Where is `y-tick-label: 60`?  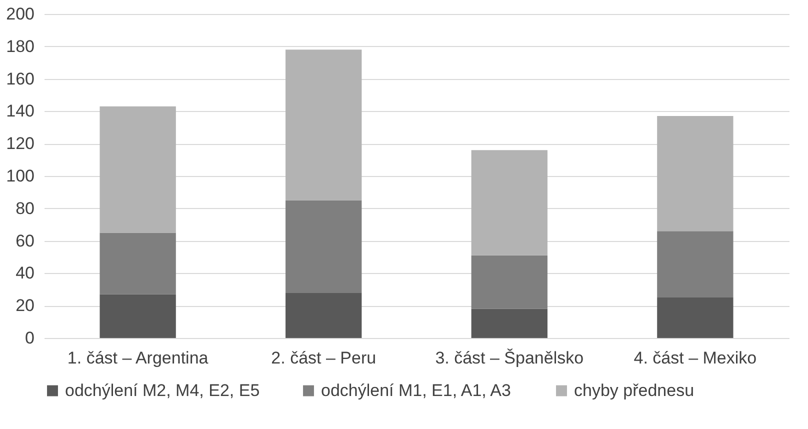
y-tick-label: 60 is located at coordinates (25, 240).